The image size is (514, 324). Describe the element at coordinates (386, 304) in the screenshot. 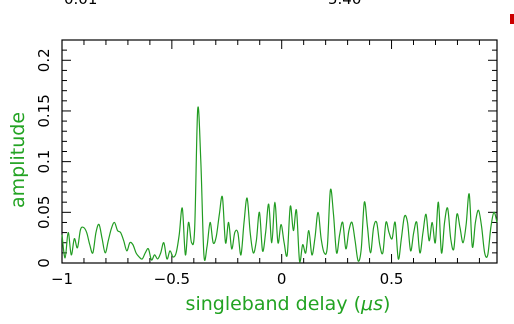

I see `x-axis-title-close: )` at that location.